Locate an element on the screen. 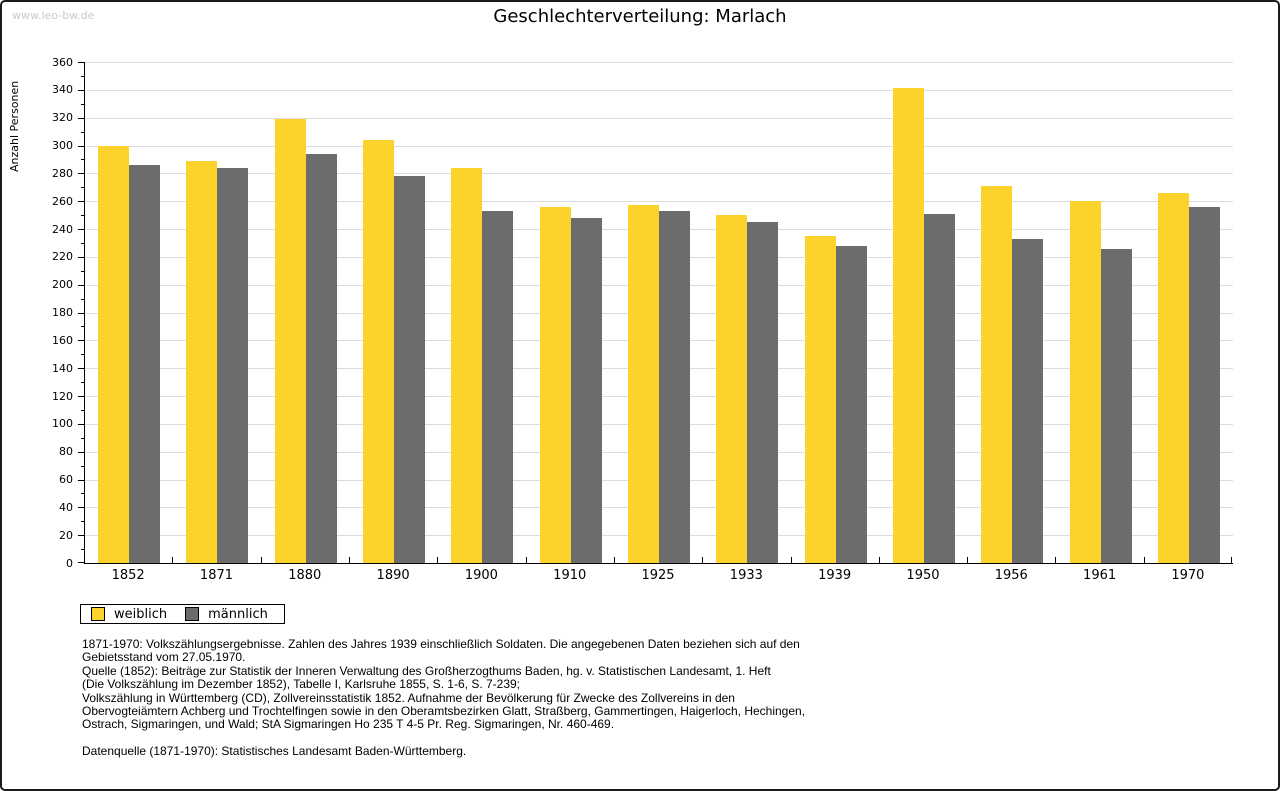 The height and width of the screenshot is (791, 1280). x-category-label: 1970 is located at coordinates (1188, 575).